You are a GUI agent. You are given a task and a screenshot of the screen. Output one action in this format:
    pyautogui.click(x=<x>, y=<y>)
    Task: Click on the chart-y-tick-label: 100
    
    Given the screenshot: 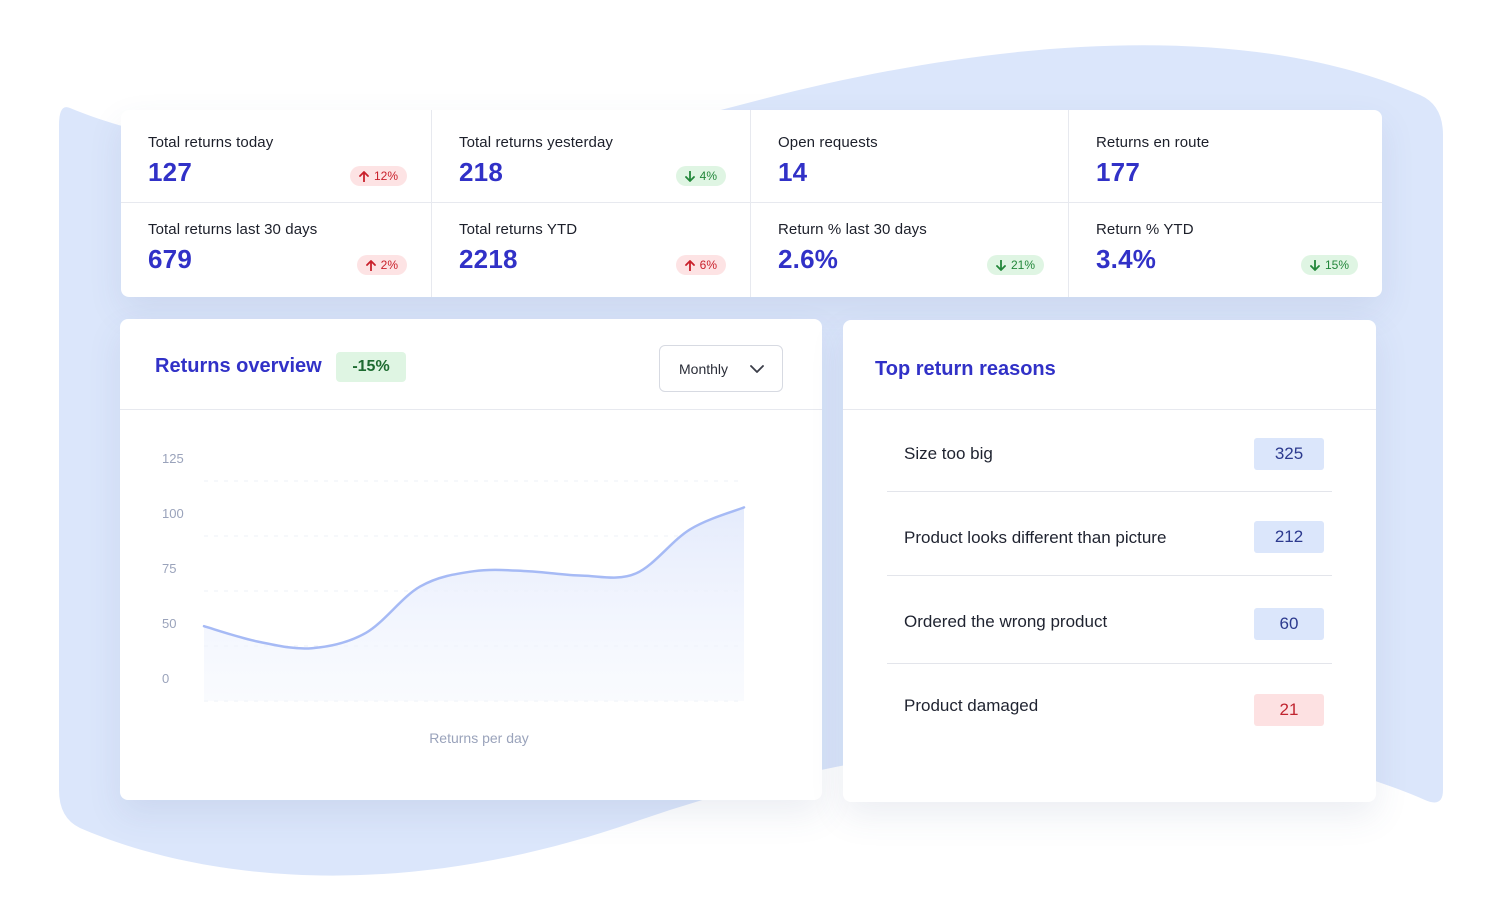 What is the action you would take?
    pyautogui.click(x=173, y=513)
    